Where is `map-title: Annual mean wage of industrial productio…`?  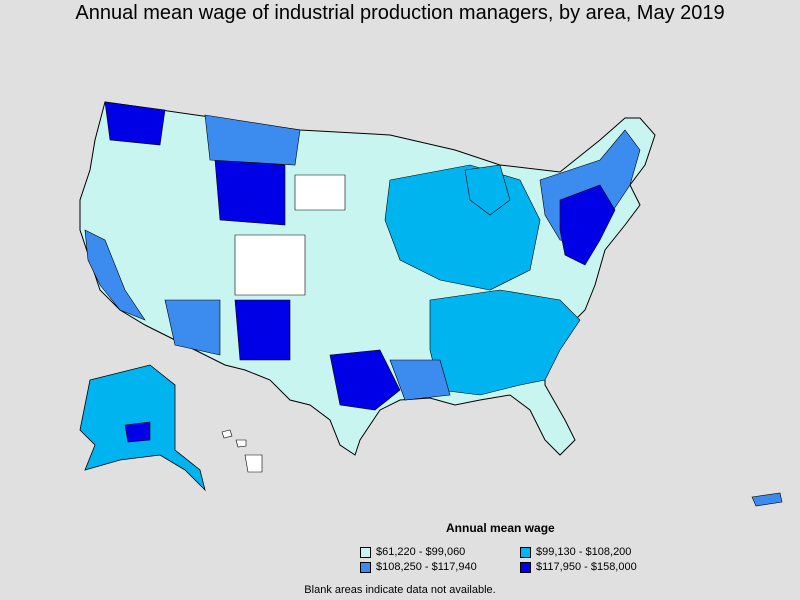 map-title: Annual mean wage of industrial productio… is located at coordinates (400, 13).